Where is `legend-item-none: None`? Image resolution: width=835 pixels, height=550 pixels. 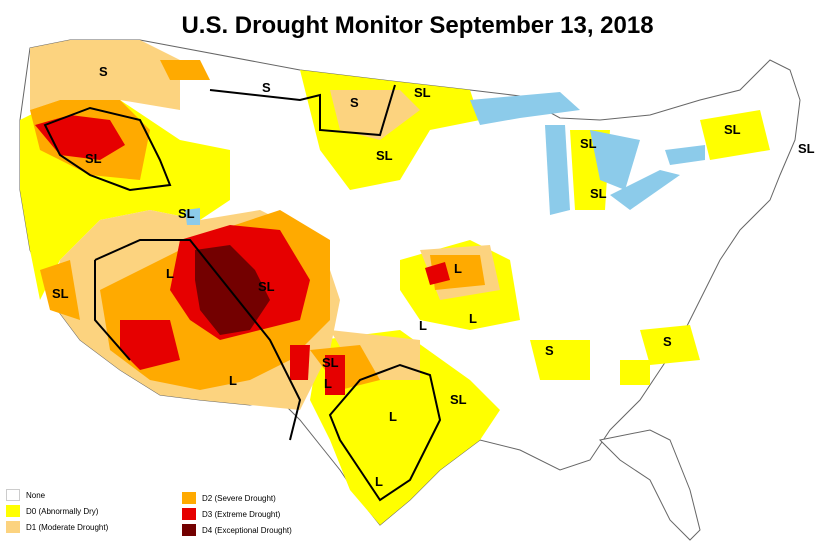
legend-item-none: None is located at coordinates (25, 495).